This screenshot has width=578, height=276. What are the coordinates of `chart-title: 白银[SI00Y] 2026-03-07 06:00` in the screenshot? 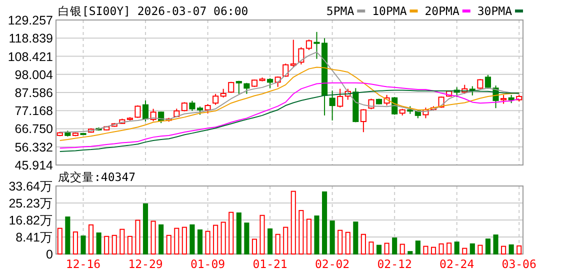 It's located at (153, 11).